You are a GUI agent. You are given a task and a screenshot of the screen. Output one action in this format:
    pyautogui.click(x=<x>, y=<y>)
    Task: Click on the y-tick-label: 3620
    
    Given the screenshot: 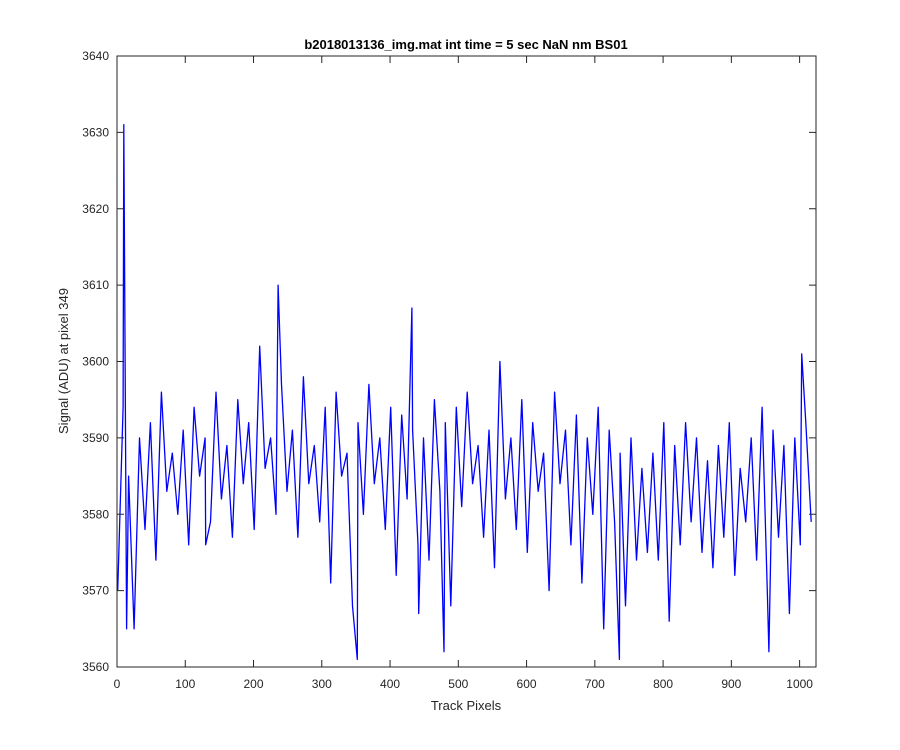 What is the action you would take?
    pyautogui.click(x=95, y=209)
    